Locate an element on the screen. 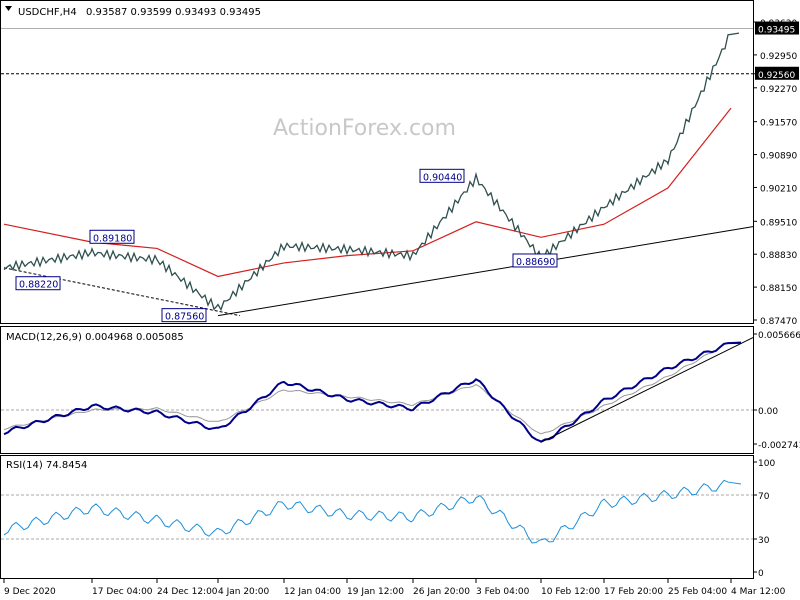 The image size is (800, 600). x-tick-label: 12 Jan 04:00 is located at coordinates (312, 592).